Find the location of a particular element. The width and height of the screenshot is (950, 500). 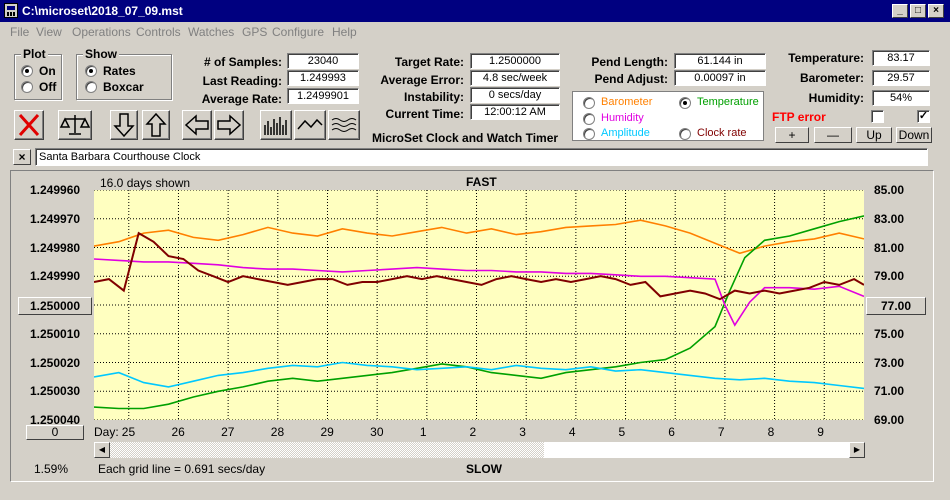

zero-button: 0 is located at coordinates (55, 432).